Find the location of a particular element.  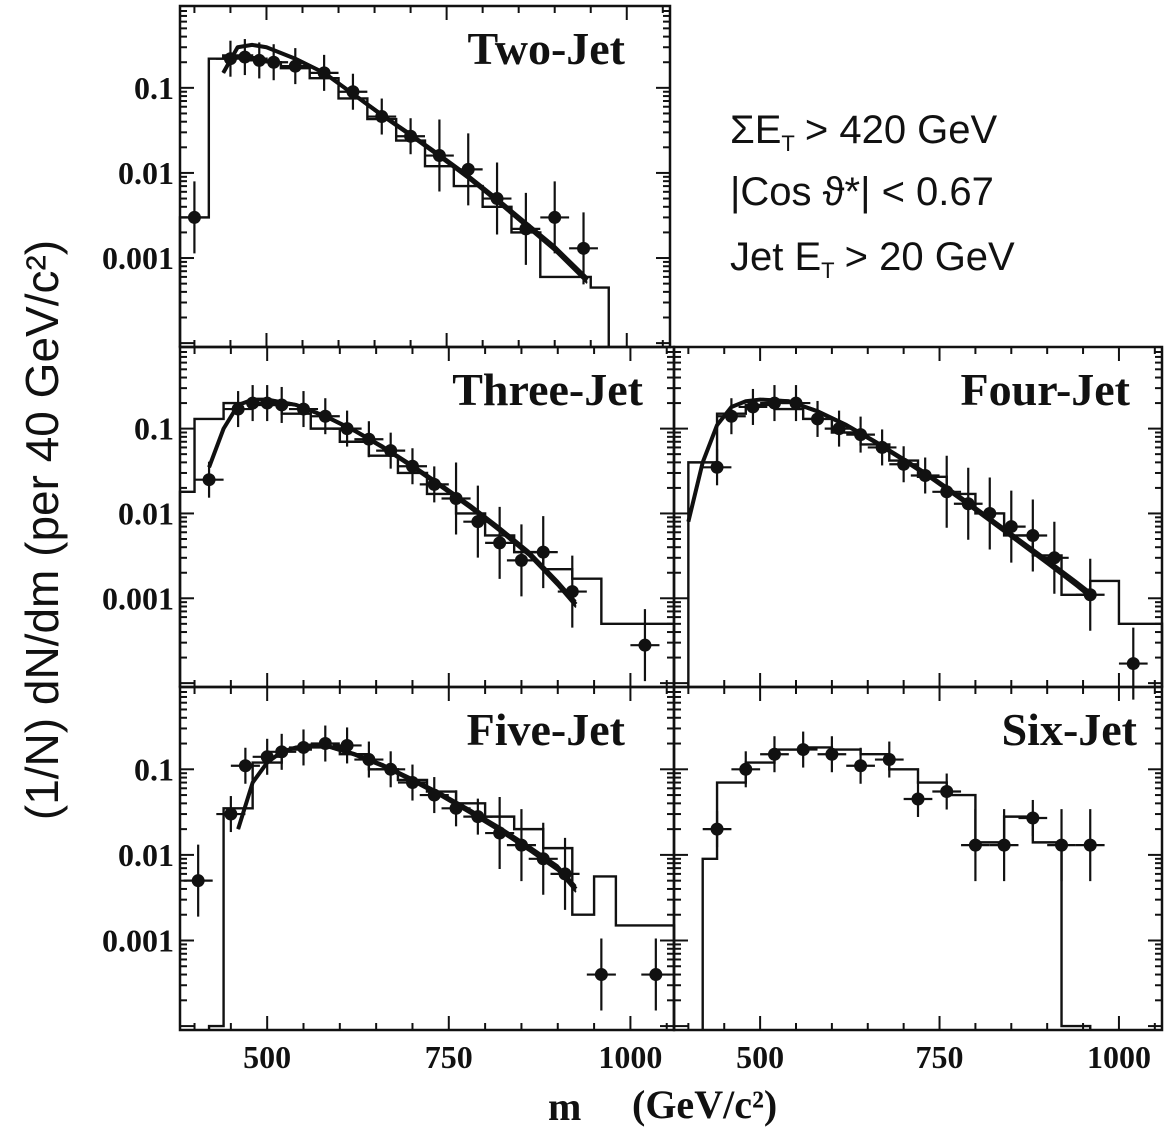

x-axis-title: m (GeV/c²) is located at coordinates (662, 1105).